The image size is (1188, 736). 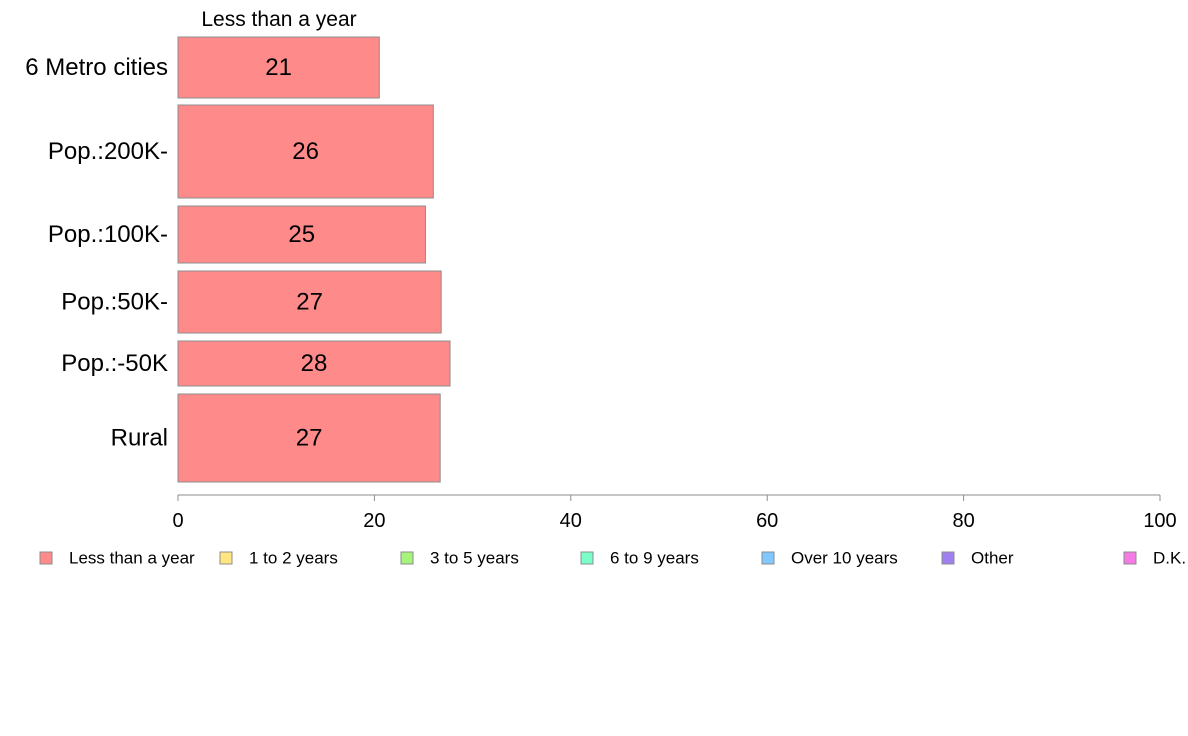 What do you see at coordinates (114, 302) in the screenshot?
I see `category-label: Pop.:50K-` at bounding box center [114, 302].